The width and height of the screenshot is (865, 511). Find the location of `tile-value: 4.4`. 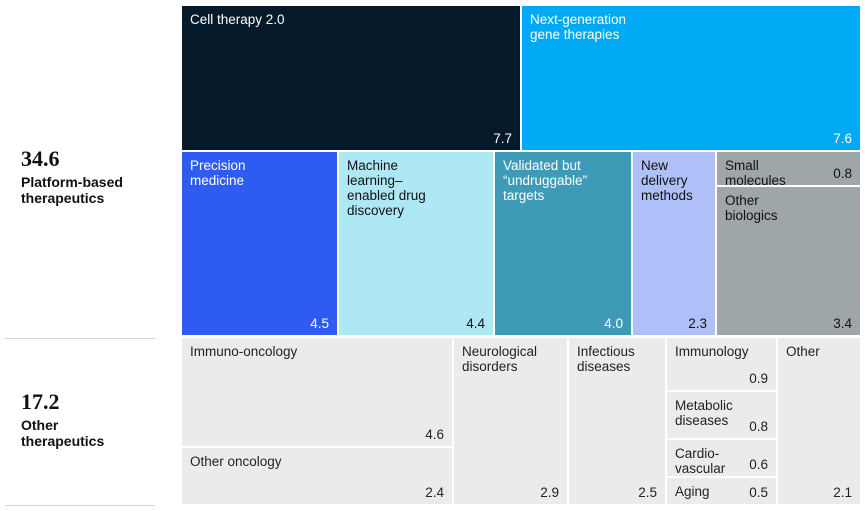

tile-value: 4.4 is located at coordinates (475, 323).